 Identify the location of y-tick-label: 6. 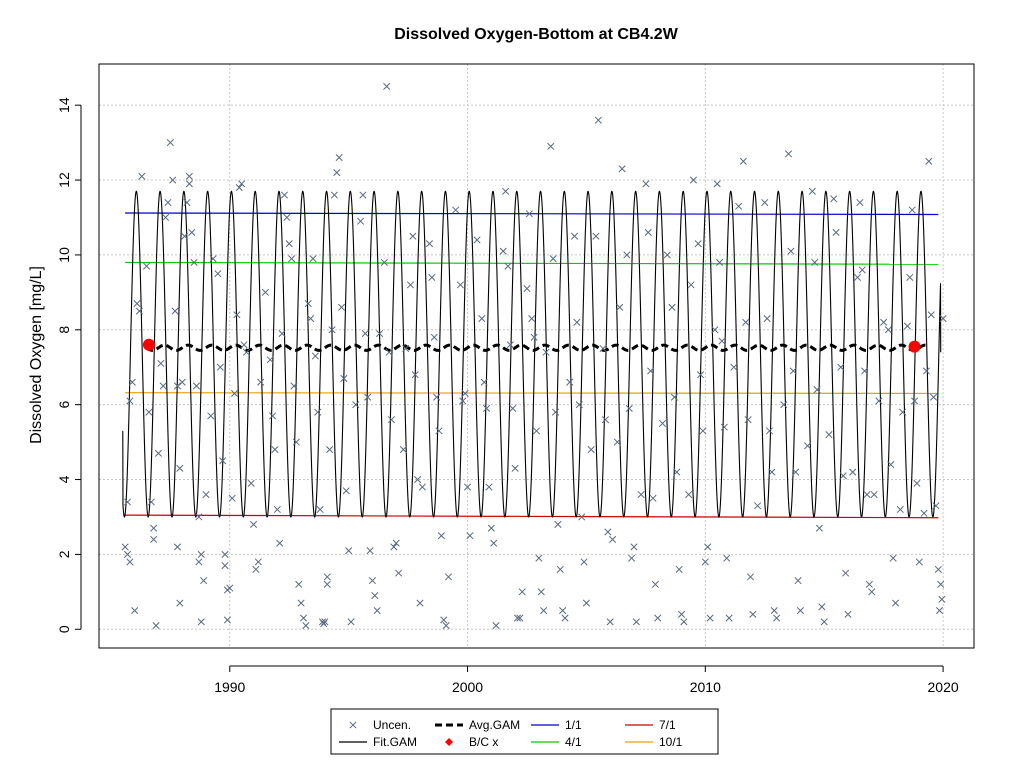
(64, 405).